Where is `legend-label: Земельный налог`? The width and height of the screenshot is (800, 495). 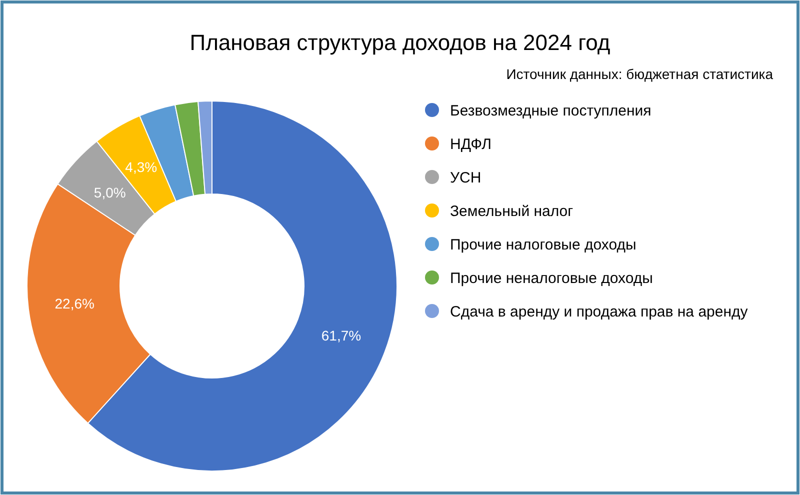
legend-label: Земельный налог is located at coordinates (512, 211).